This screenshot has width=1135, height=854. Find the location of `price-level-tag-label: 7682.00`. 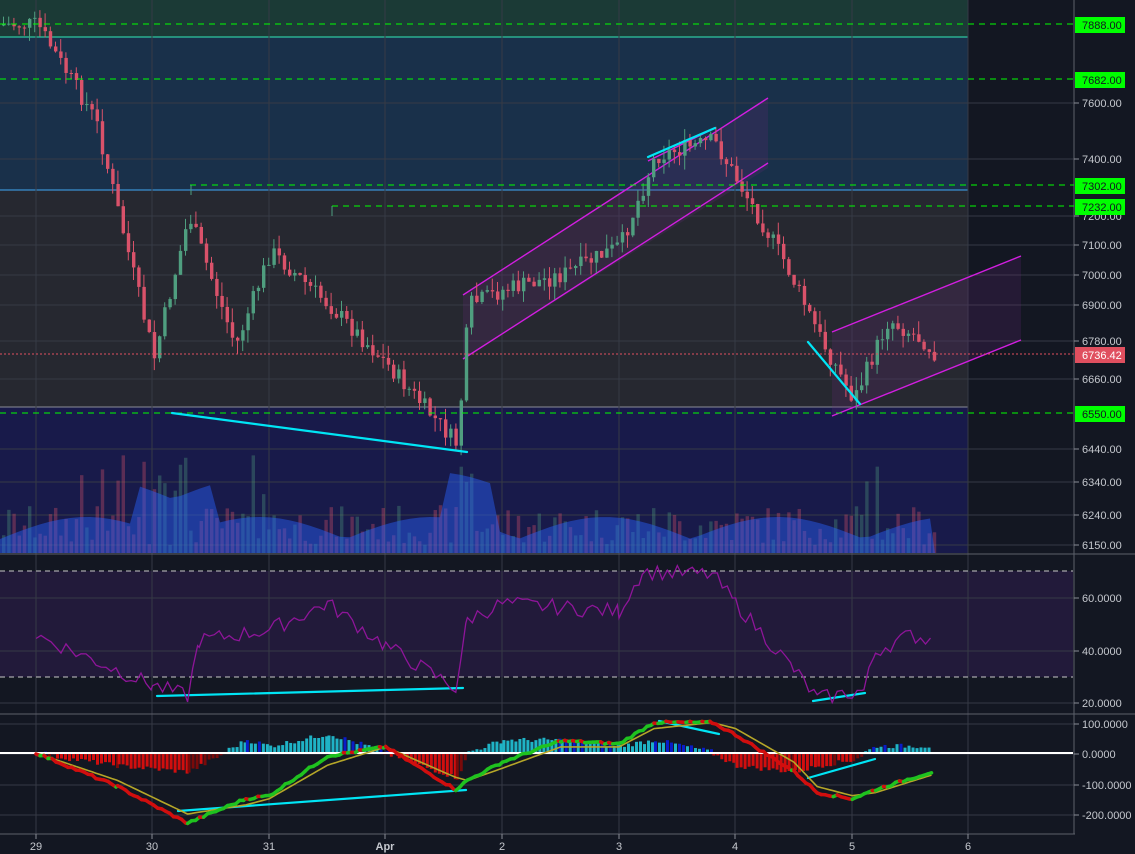

price-level-tag-label: 7682.00 is located at coordinates (1102, 81).